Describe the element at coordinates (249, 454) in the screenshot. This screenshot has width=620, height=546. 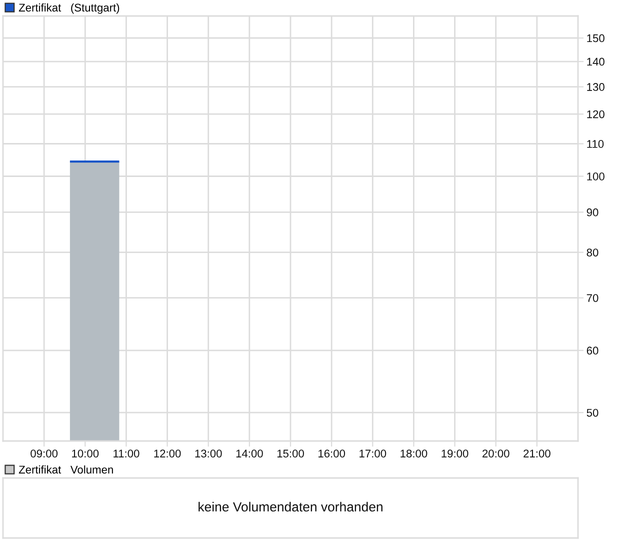
I see `x-tick-label: 14:00` at that location.